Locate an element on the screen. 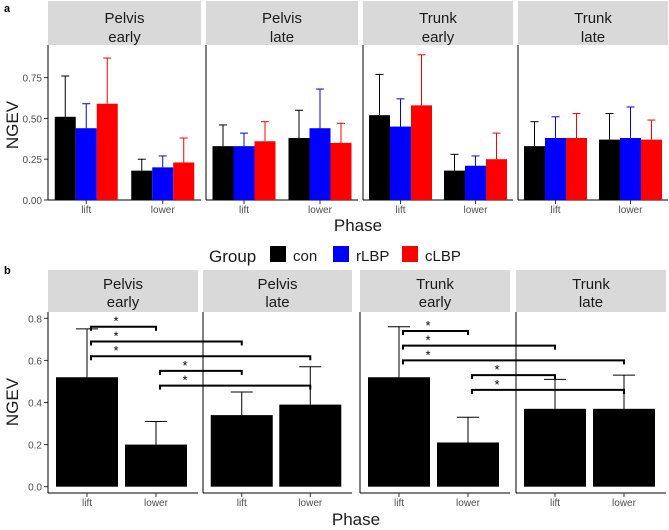  panel-a-ytick-label: 0.75 is located at coordinates (33, 79).